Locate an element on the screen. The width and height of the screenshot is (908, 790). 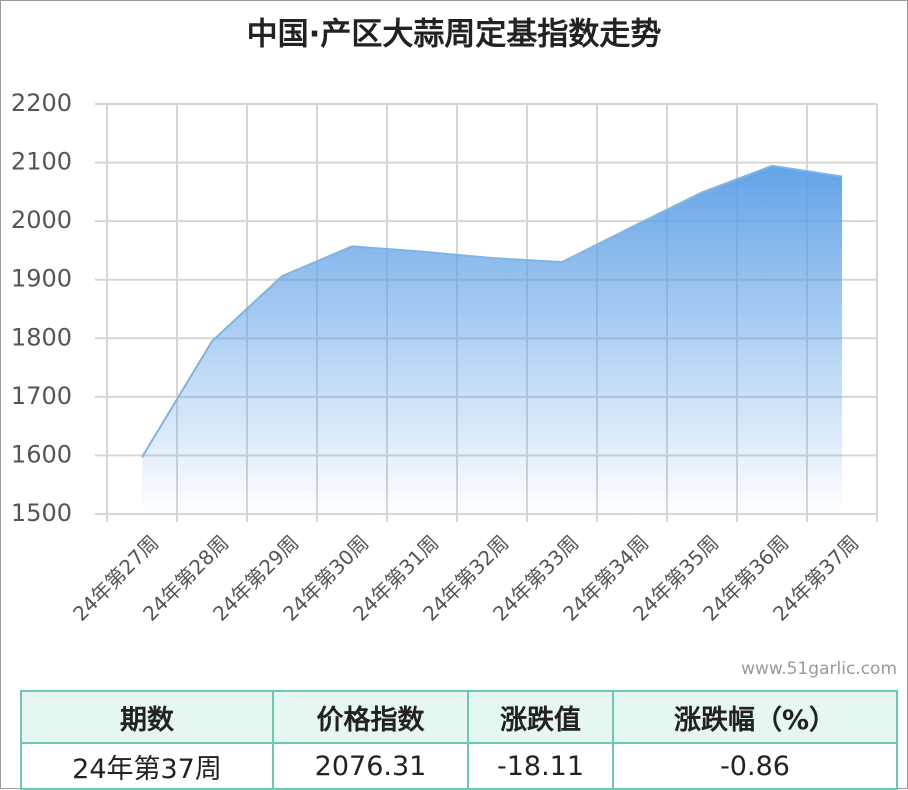
y-tick-label: 1700 is located at coordinates (41, 396).